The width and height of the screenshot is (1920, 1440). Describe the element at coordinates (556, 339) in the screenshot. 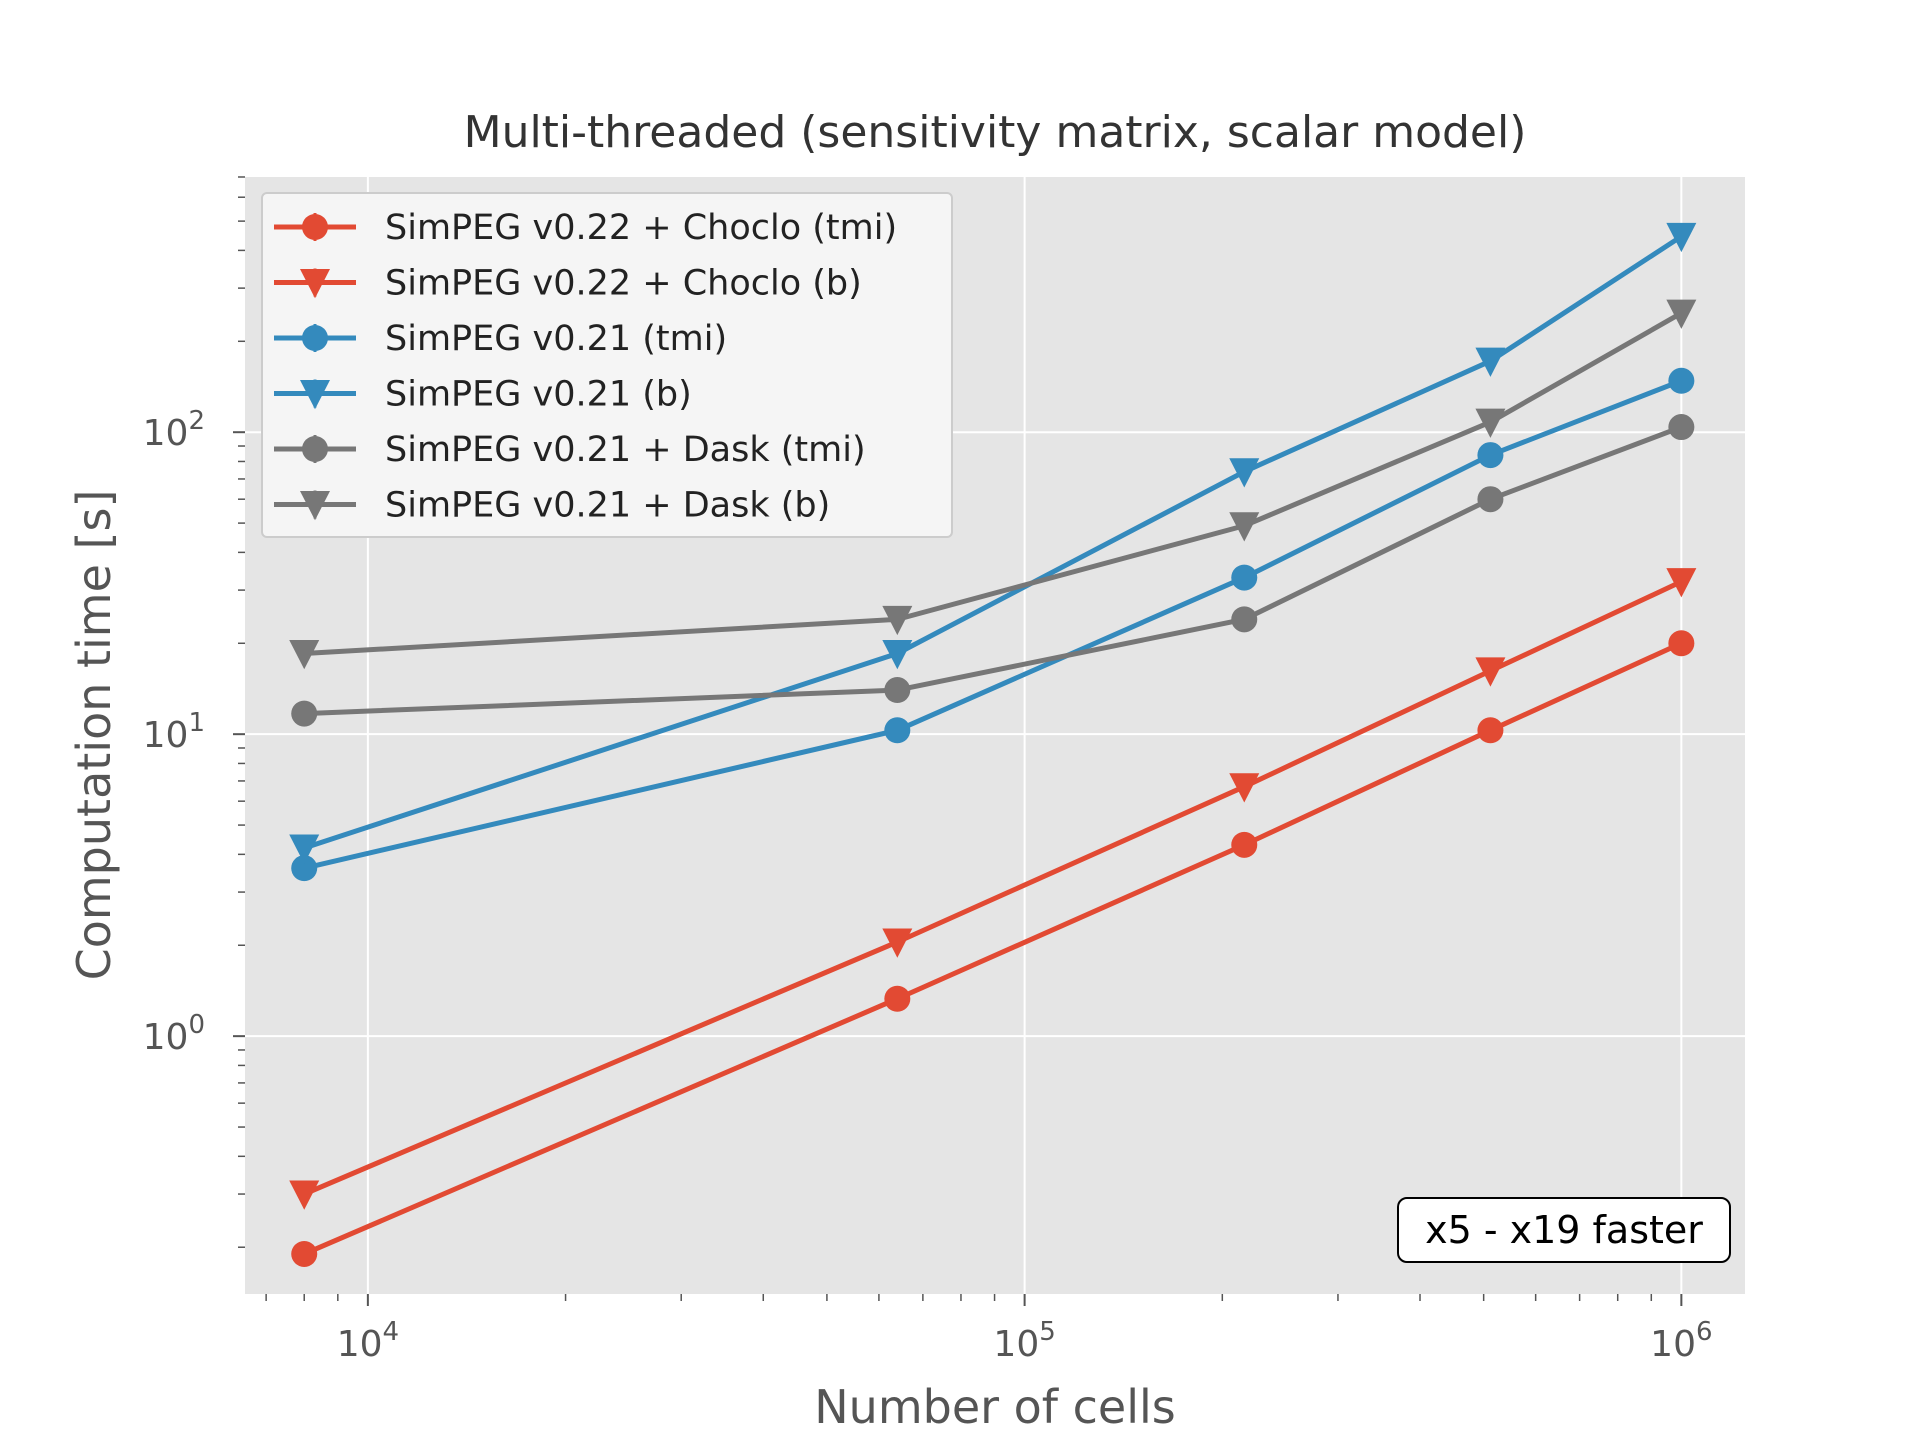

I see `legend-label: SimPEG v0.21 (tmi)` at that location.